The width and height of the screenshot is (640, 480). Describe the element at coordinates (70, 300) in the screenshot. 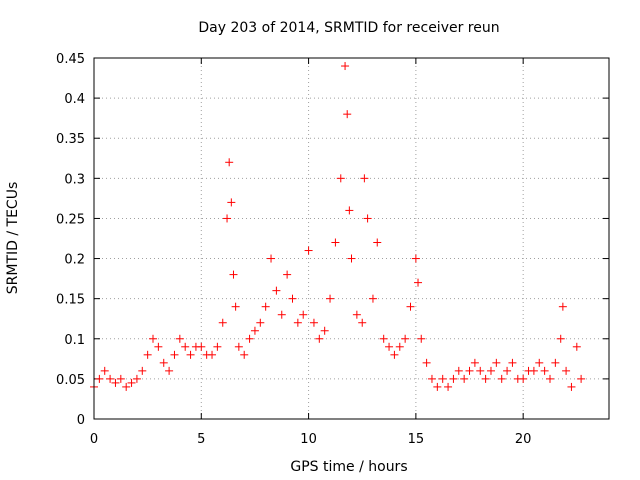

I see `y-tick-label: 0.15` at that location.